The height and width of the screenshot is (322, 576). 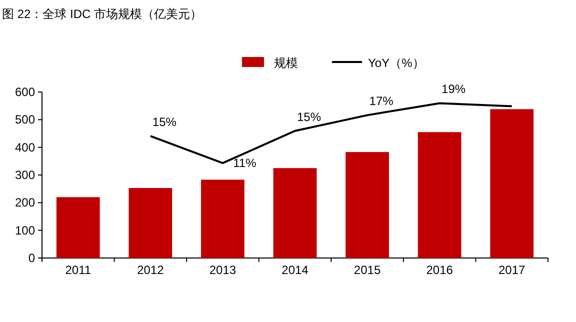 I want to click on data-label: 17%, so click(x=381, y=101).